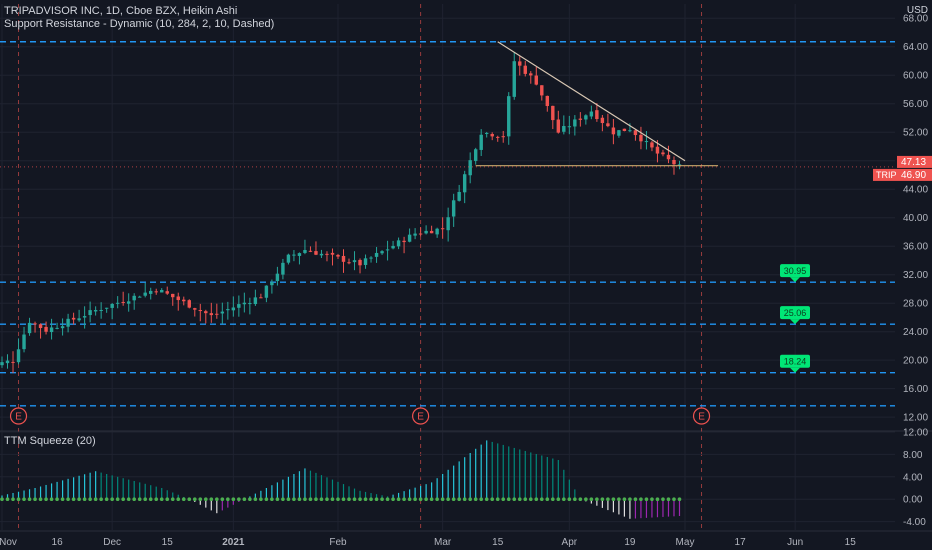 Image resolution: width=932 pixels, height=550 pixels. I want to click on time-axis: Nov 16 Dec 15 2021 Feb Mar 15 Apr 19 May 17 Jun 15, so click(428, 542).